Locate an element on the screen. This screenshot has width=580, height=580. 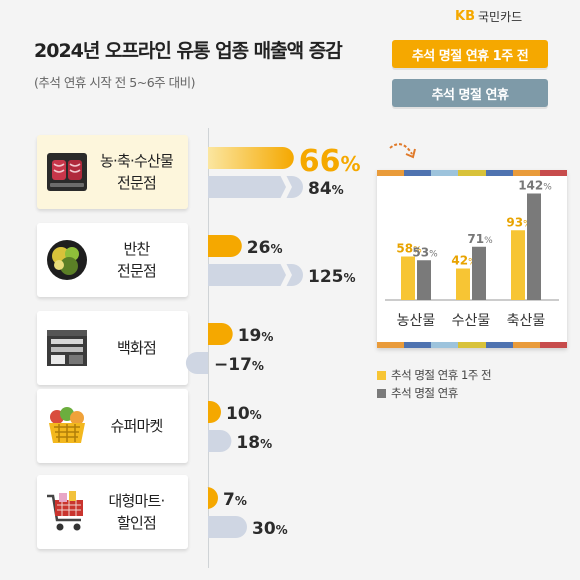
legend-swatch-pre is located at coordinates (381, 375).